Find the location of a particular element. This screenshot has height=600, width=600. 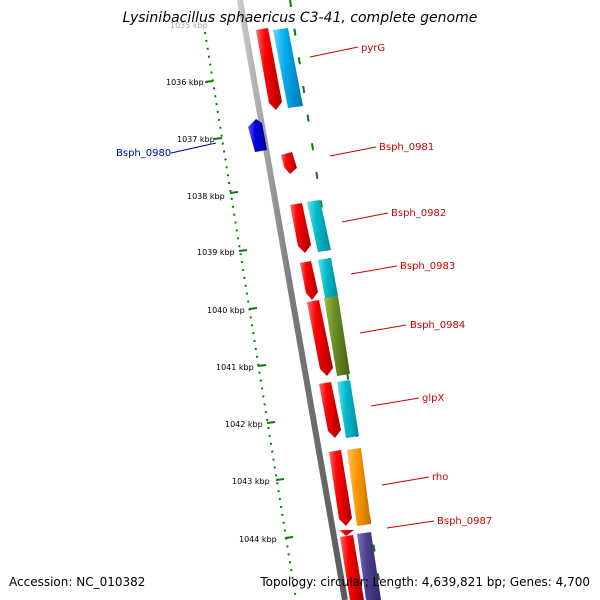

gene-pyrG-cds is located at coordinates (269, 69).